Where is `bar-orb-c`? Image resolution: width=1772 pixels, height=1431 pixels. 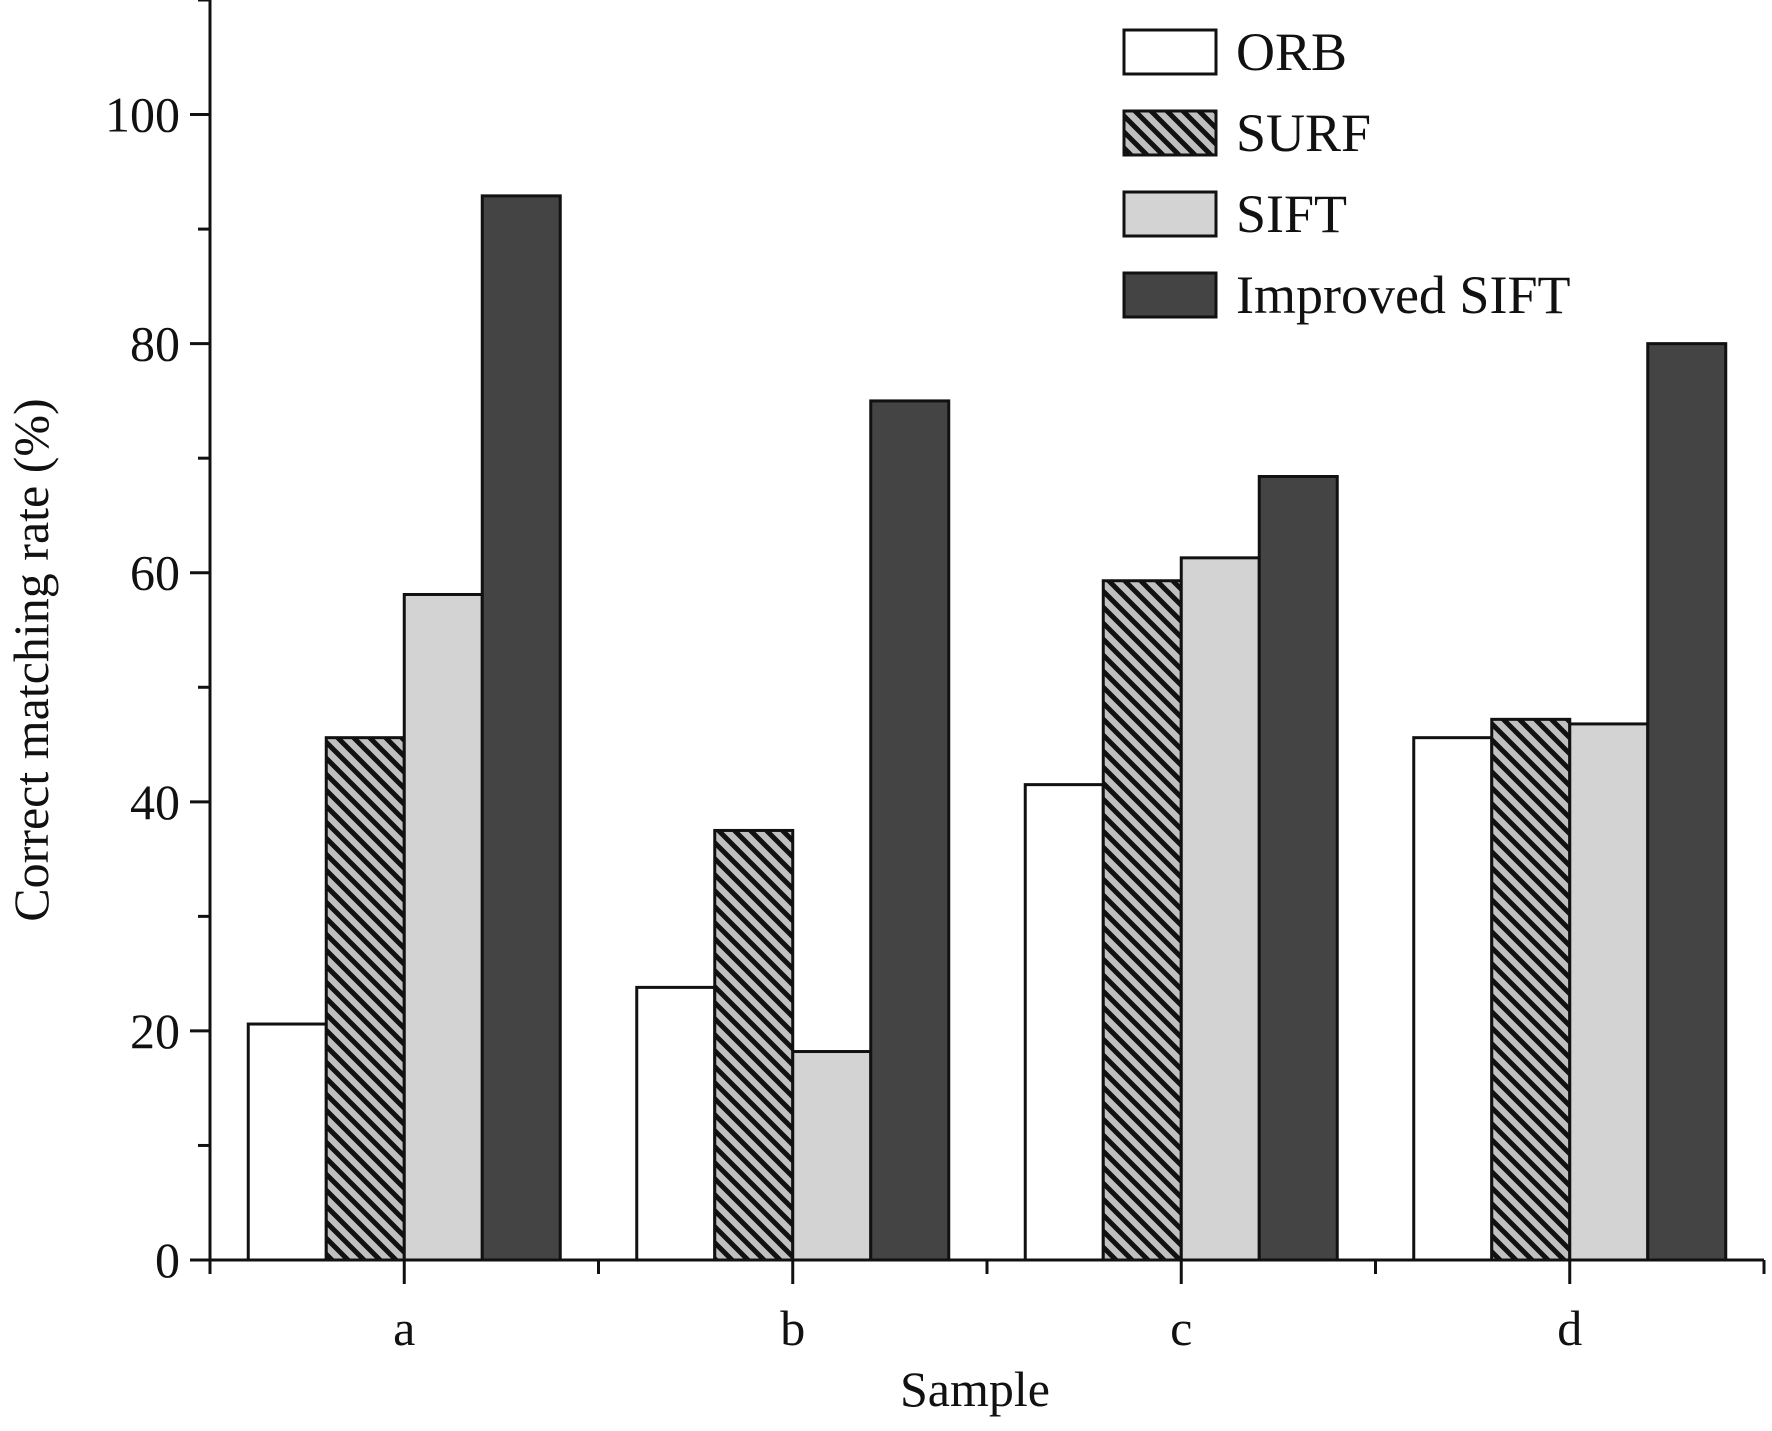
bar-orb-c is located at coordinates (1064, 1022).